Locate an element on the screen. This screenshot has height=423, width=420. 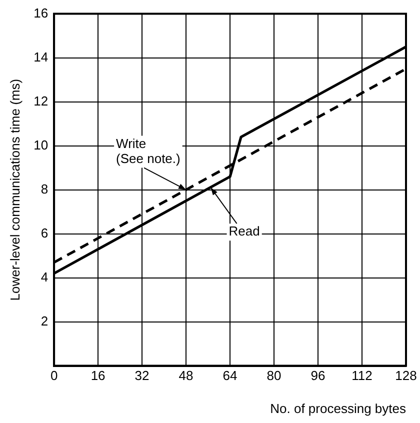
y-tick-label: 8 is located at coordinates (44, 188).